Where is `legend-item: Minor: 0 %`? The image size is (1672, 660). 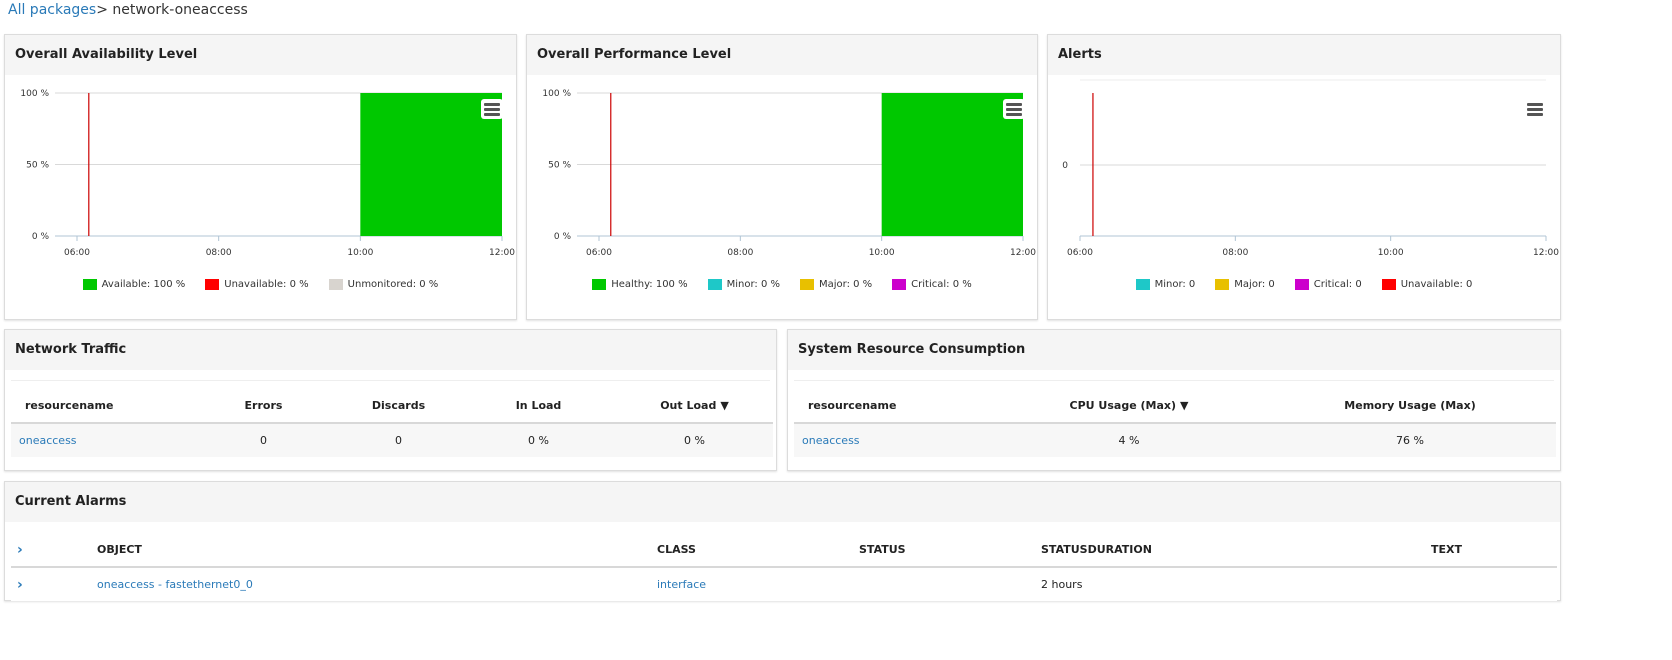
legend-item: Minor: 0 % is located at coordinates (743, 284).